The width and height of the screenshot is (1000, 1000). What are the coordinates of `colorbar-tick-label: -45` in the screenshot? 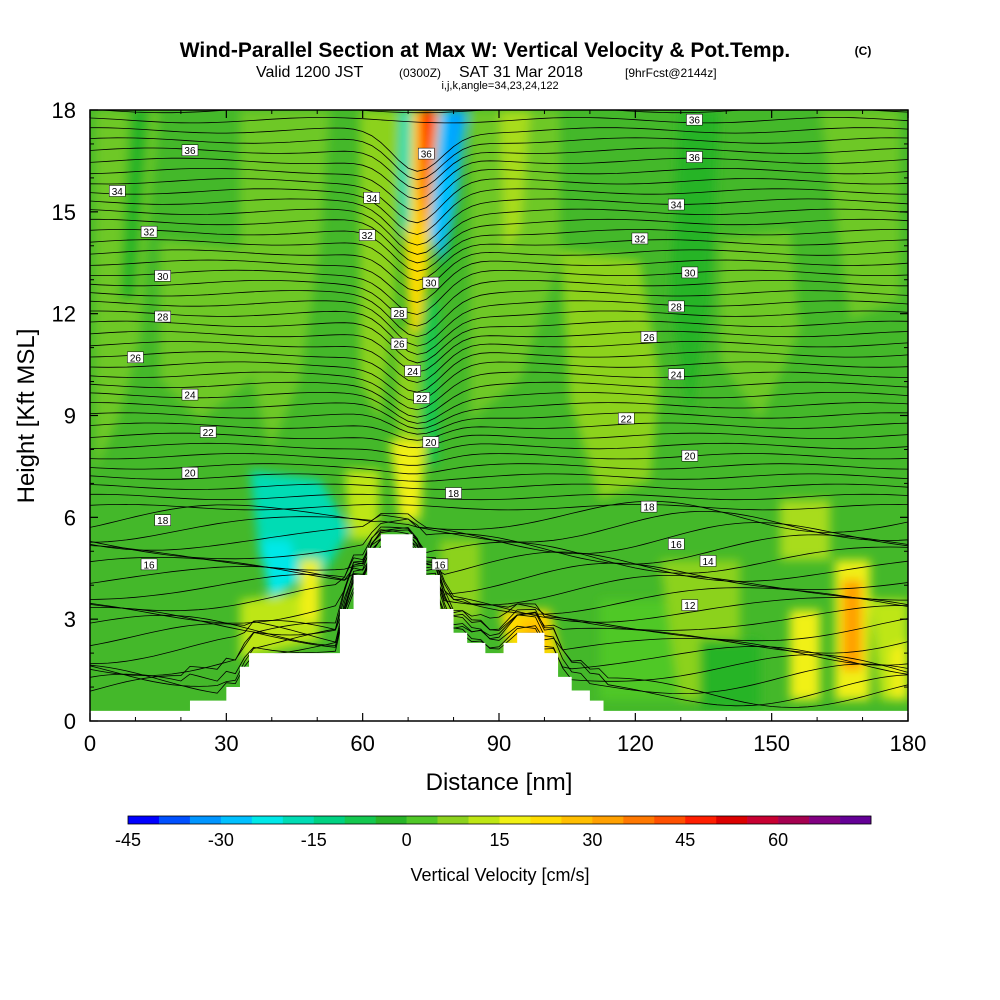 It's located at (128, 840).